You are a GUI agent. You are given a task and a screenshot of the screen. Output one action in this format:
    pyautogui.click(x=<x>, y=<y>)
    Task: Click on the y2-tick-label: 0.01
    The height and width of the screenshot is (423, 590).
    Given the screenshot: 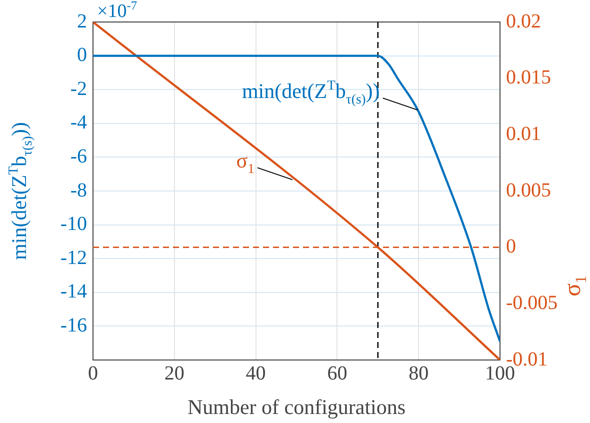 What is the action you would take?
    pyautogui.click(x=523, y=133)
    